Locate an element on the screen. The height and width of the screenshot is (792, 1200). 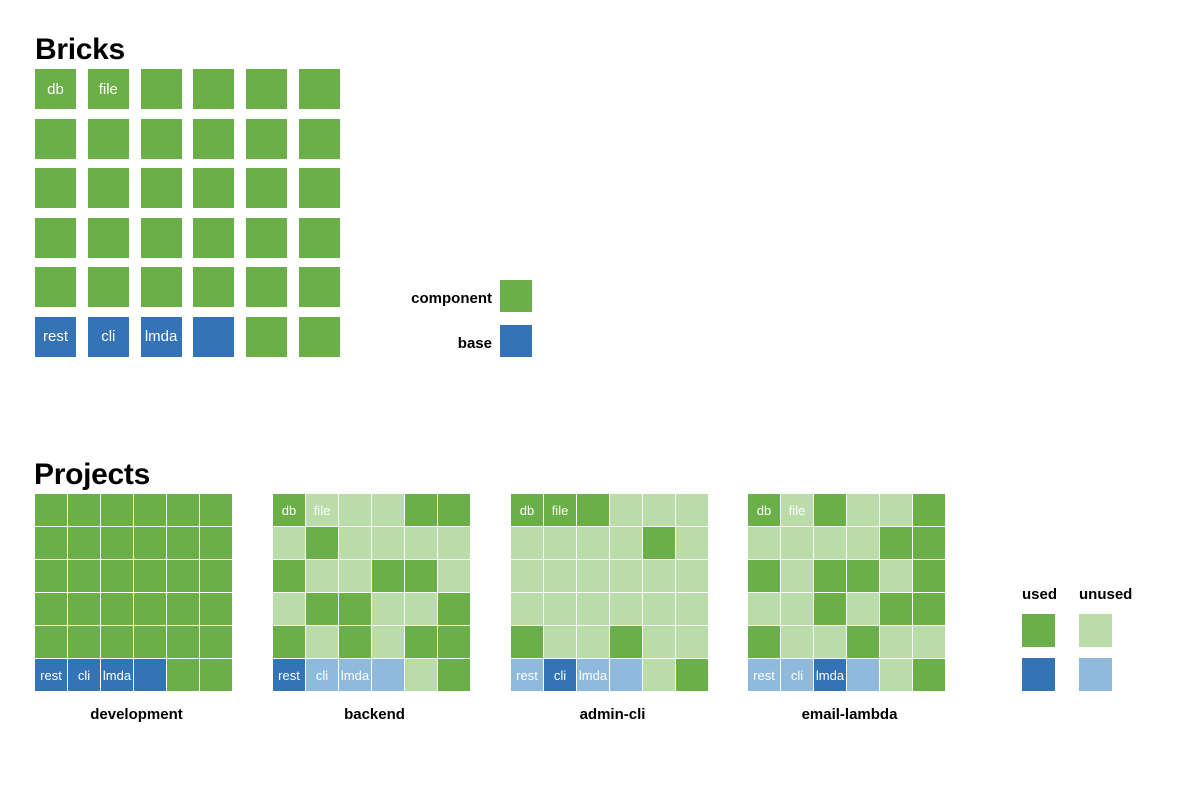
project-grid: rest cli lmda is located at coordinates (133, 592).